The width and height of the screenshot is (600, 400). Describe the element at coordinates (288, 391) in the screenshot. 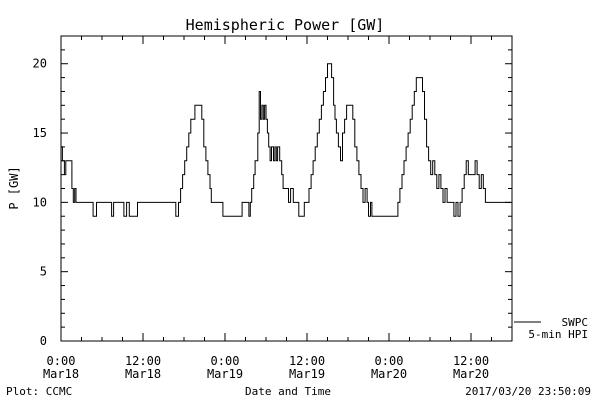

I see `footer-axis-title: Date and Time` at that location.